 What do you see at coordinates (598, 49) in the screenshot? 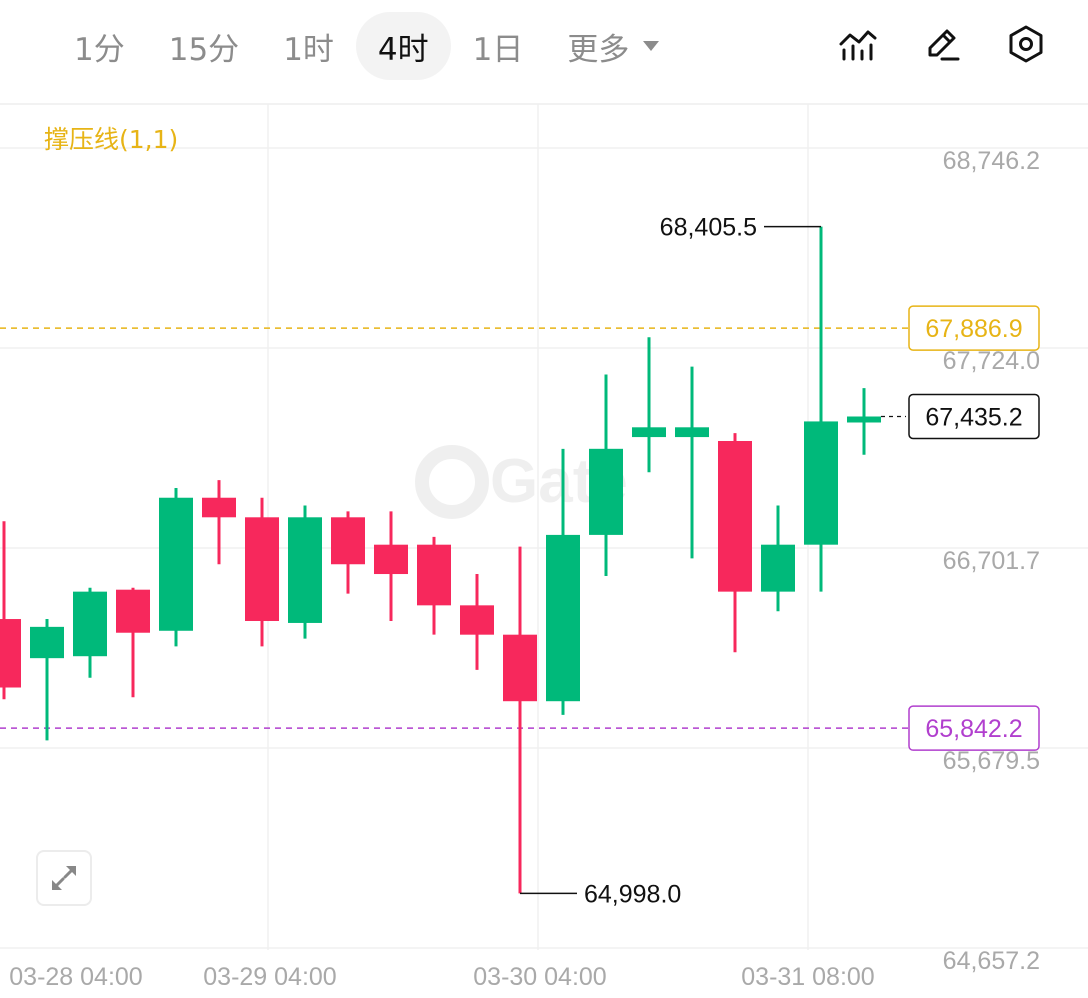
I see `more-label: 更多` at bounding box center [598, 49].